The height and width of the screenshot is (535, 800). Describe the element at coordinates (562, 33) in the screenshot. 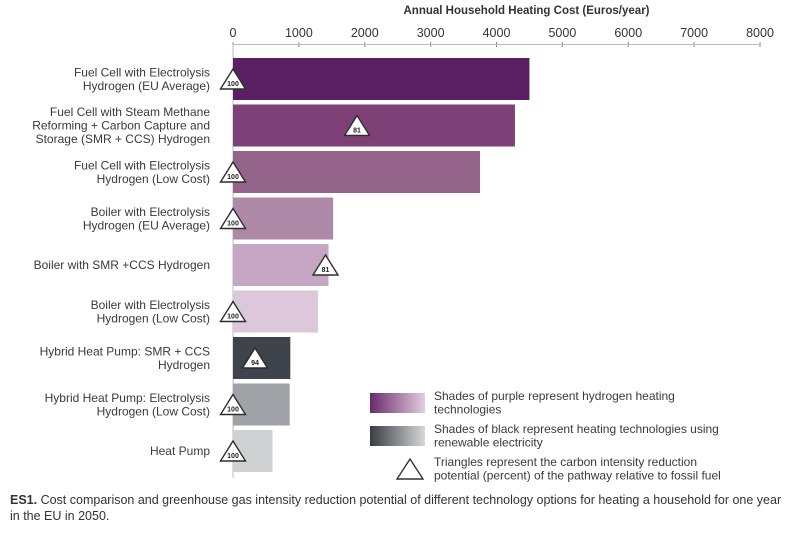

I see `x-tick-label: 5000` at that location.